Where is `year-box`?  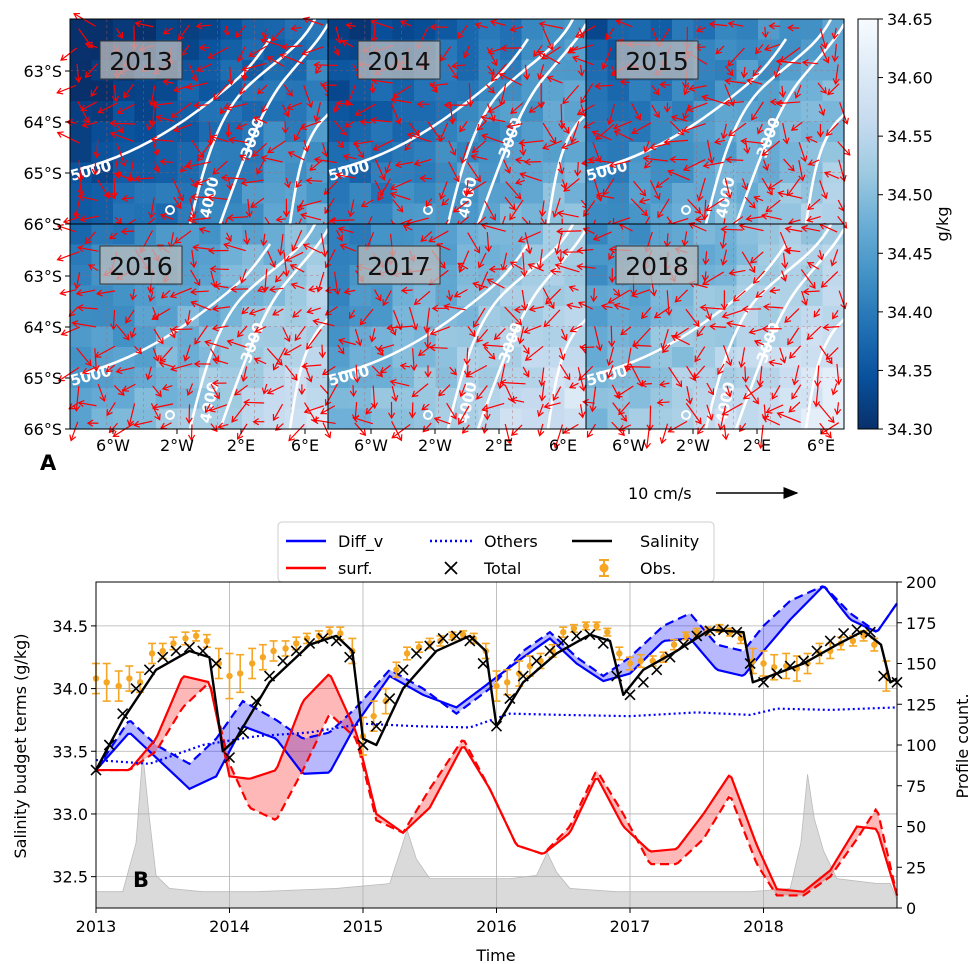
year-box is located at coordinates (657, 60).